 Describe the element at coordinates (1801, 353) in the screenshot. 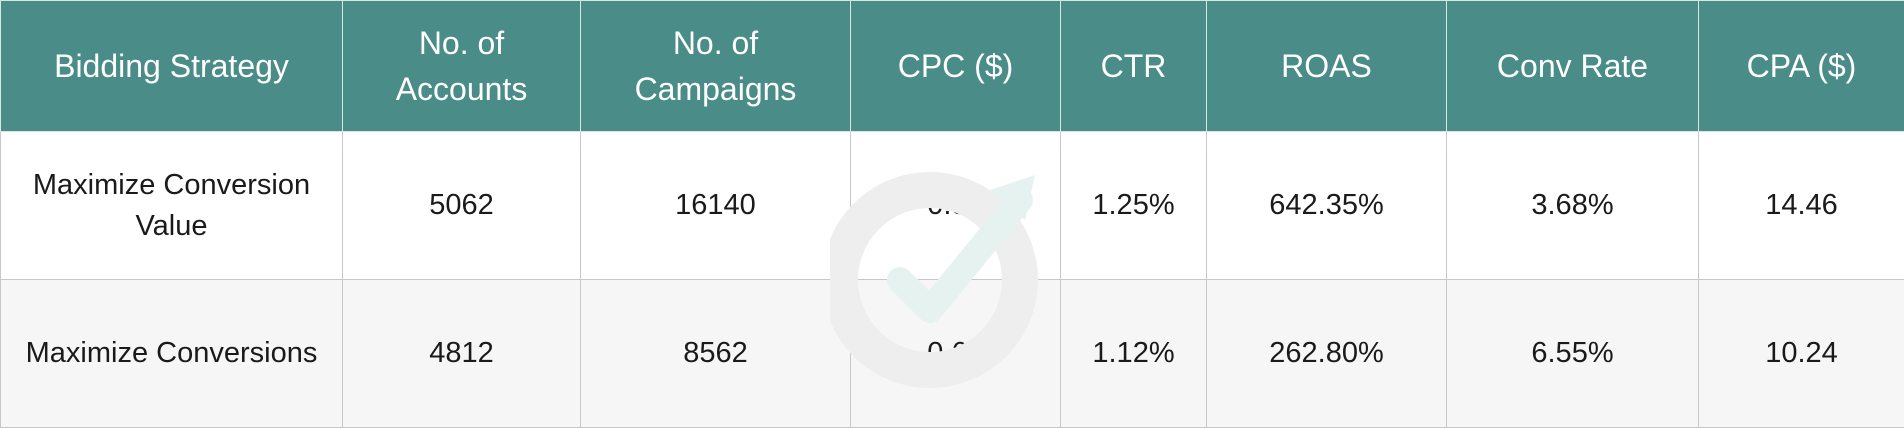

I see `table-cell: 10.24` at that location.